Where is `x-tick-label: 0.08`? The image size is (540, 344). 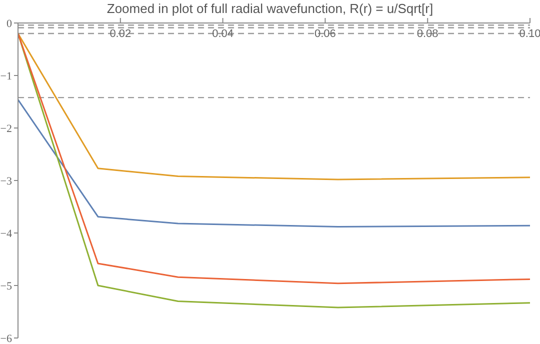
x-tick-label: 0.08 is located at coordinates (427, 34).